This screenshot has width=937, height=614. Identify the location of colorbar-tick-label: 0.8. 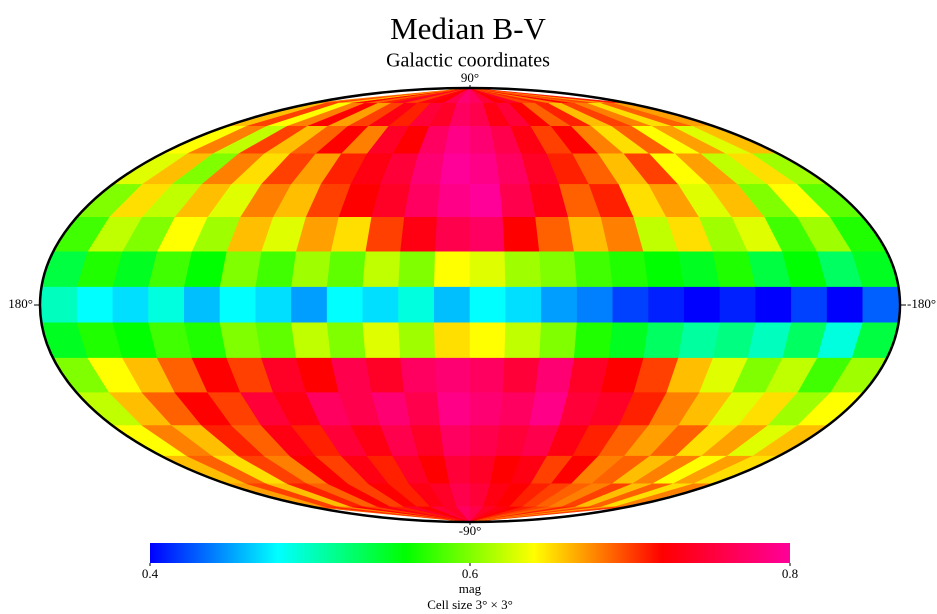
(790, 573).